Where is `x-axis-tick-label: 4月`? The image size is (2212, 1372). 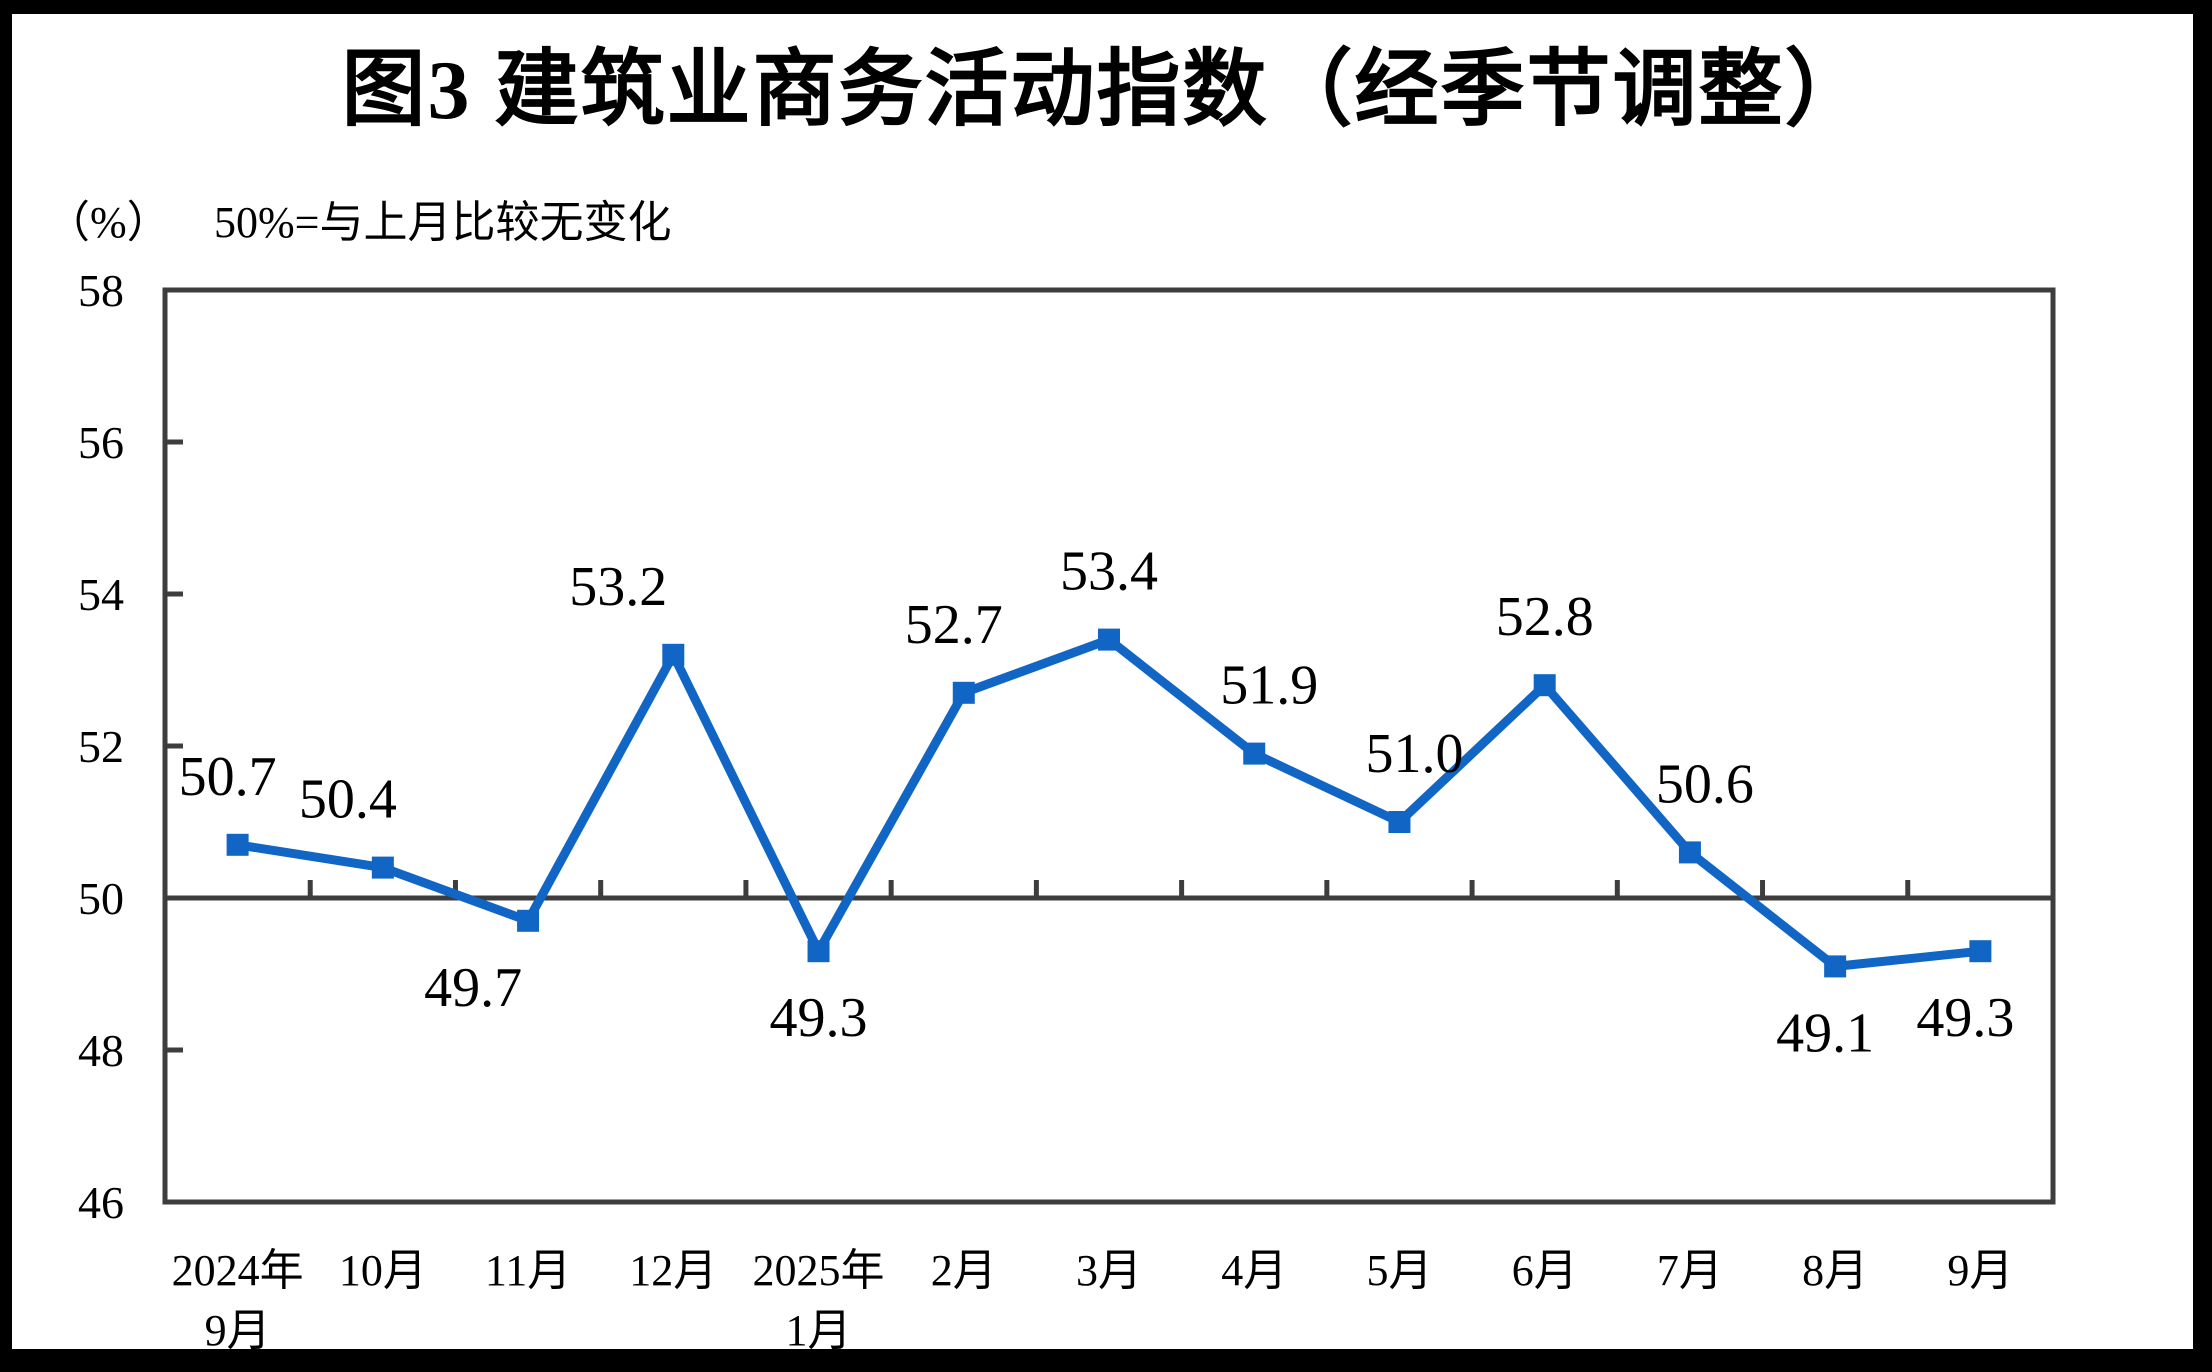
x-axis-tick-label: 4月 is located at coordinates (1254, 1270).